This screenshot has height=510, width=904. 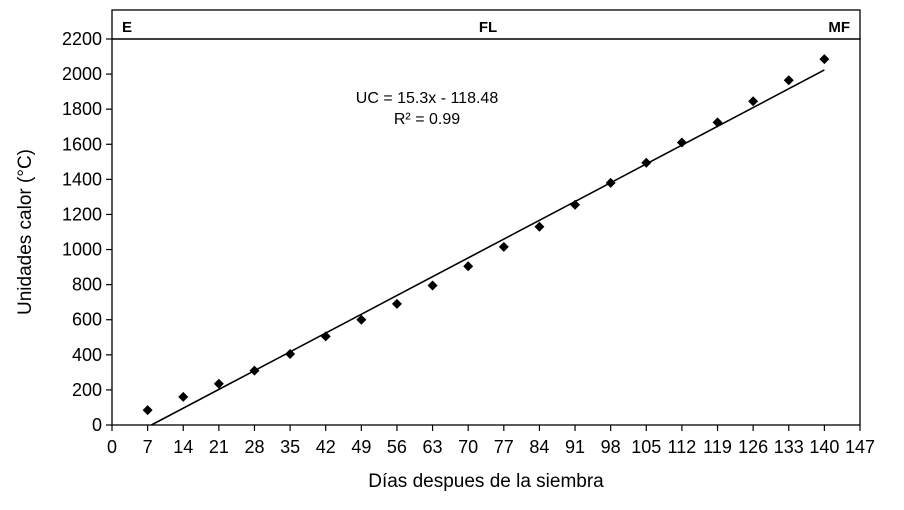 I want to click on x-tick-label: 14, so click(x=183, y=447).